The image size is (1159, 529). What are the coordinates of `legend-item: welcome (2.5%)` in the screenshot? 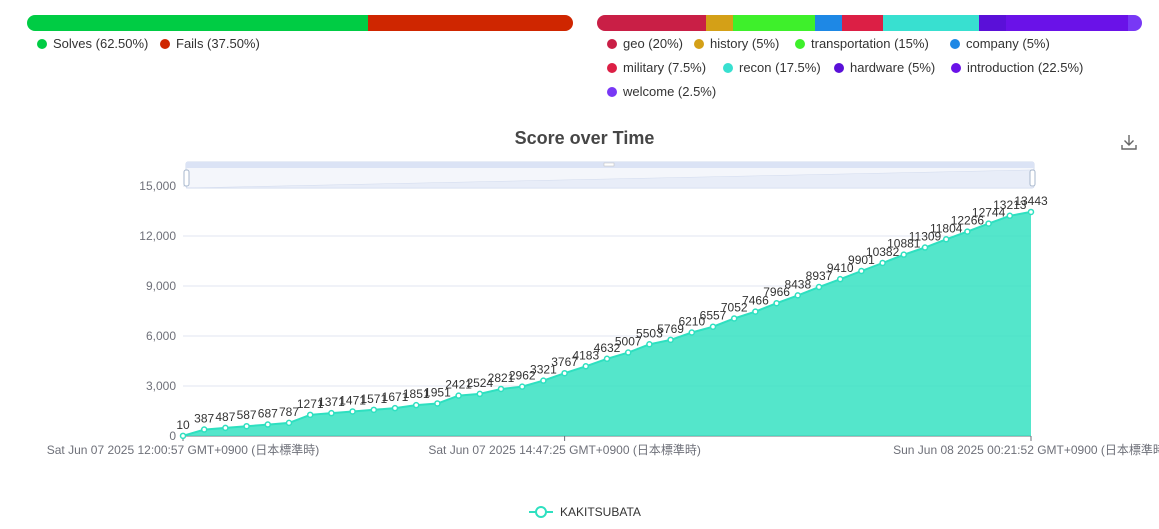 It's located at (661, 91).